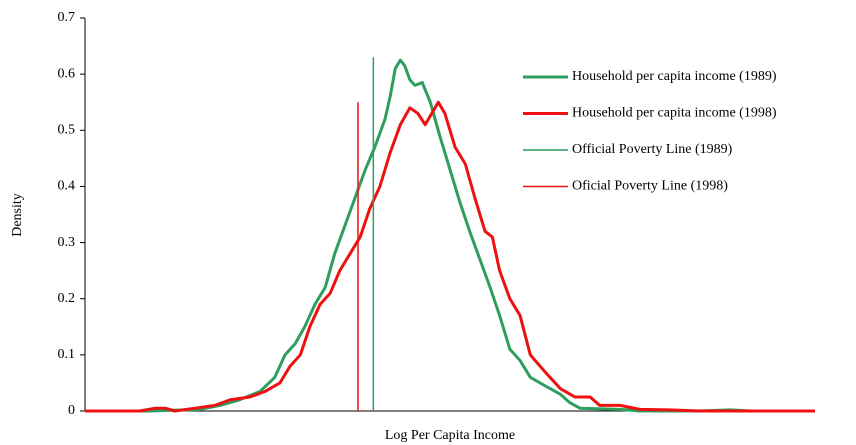 The width and height of the screenshot is (856, 445). What do you see at coordinates (67, 17) in the screenshot?
I see `y-tick-label: 0.7` at bounding box center [67, 17].